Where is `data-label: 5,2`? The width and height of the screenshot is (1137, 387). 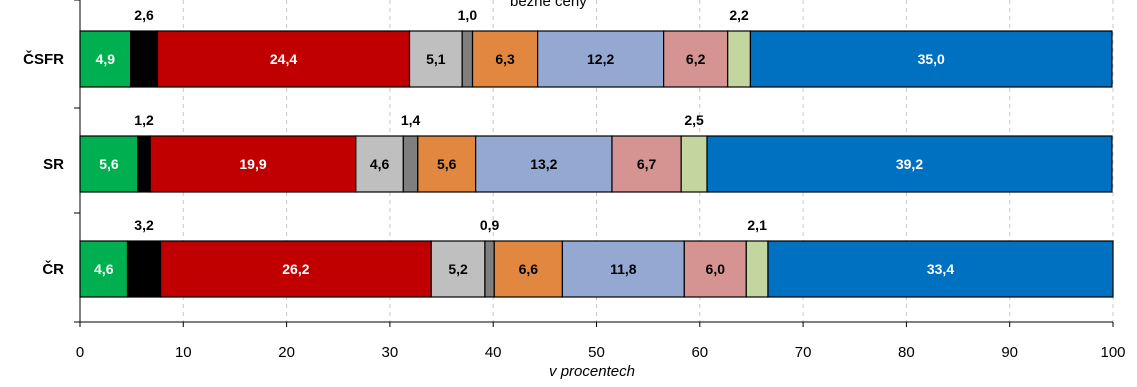 data-label: 5,2 is located at coordinates (458, 269).